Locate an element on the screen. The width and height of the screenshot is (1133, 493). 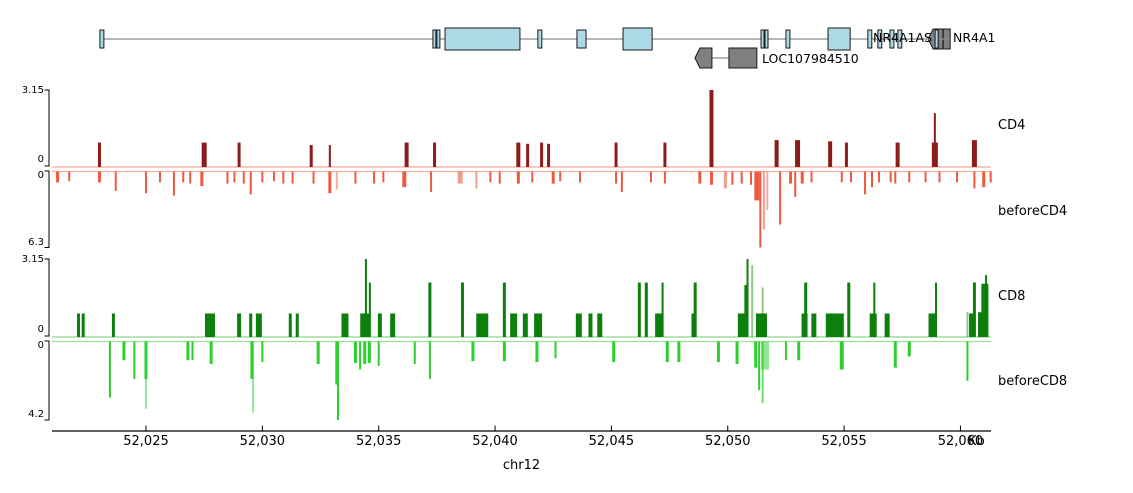
y-axis-label-top-CD8: 3.15 is located at coordinates (32, 259).